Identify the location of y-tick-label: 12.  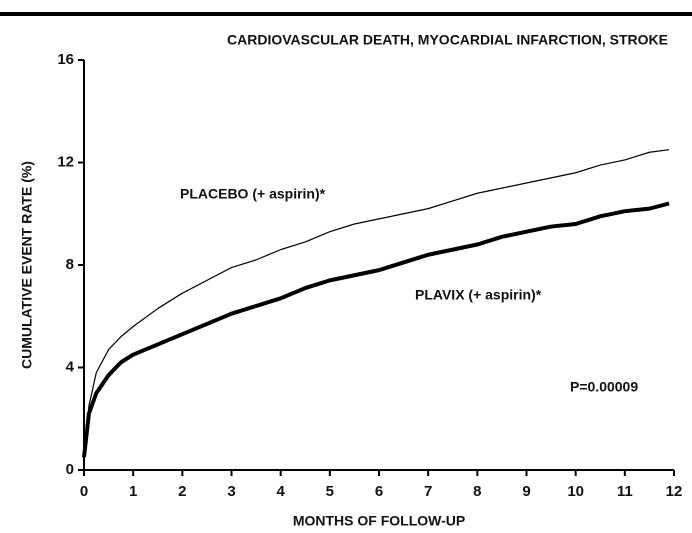
(65, 161).